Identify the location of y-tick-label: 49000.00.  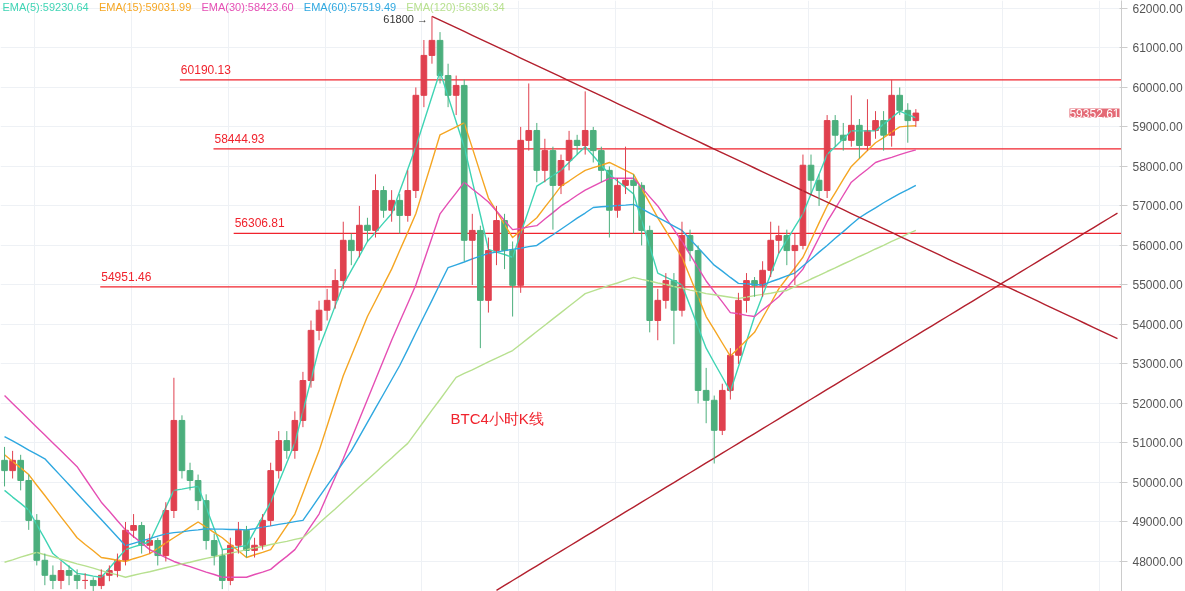
(1157, 522).